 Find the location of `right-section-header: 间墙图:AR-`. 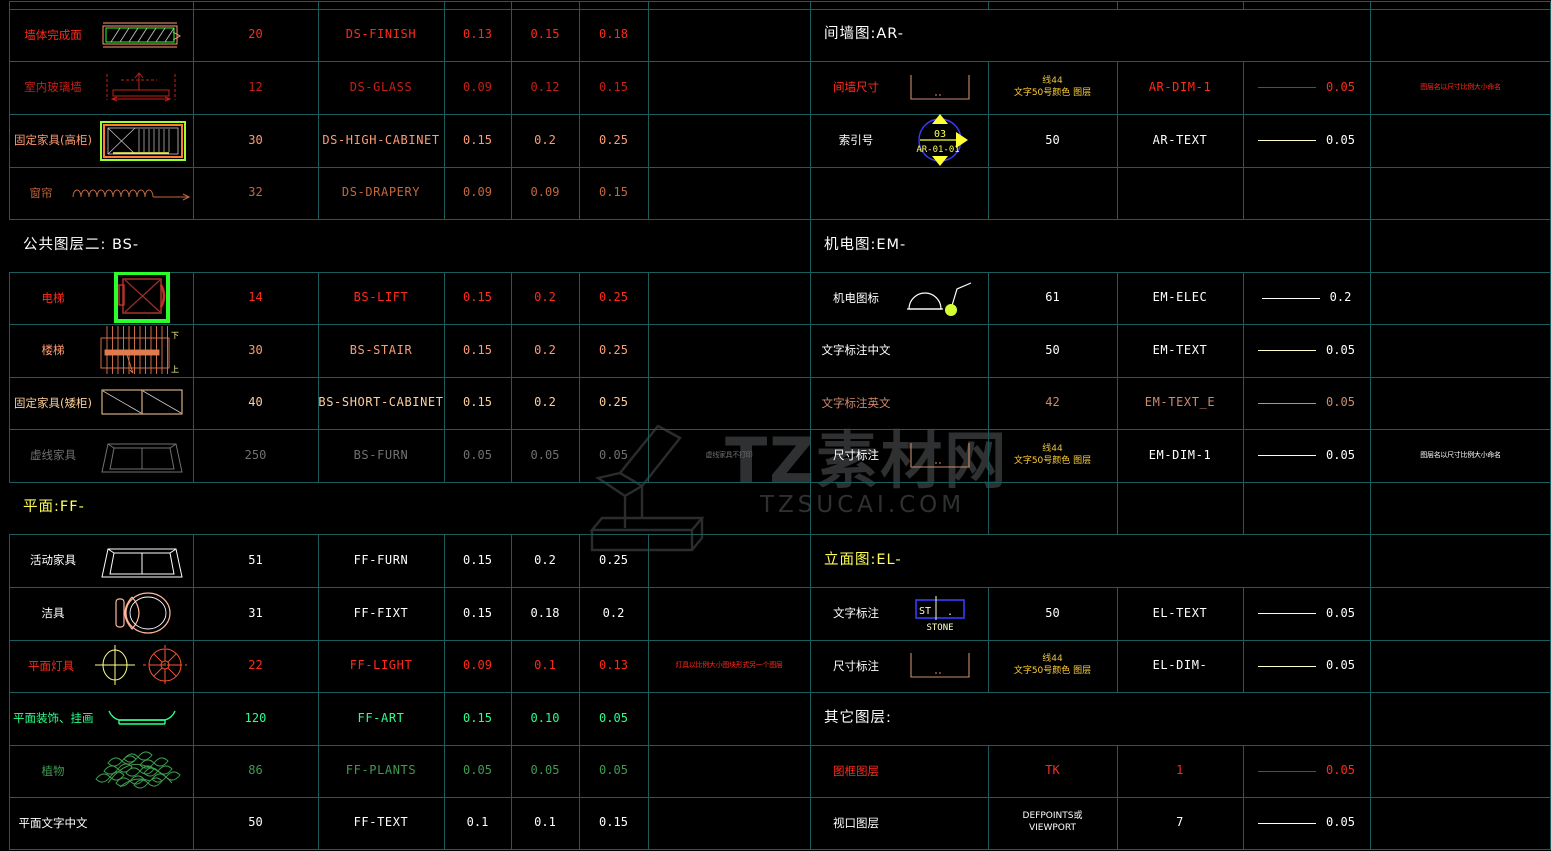

right-section-header: 间墙图:AR- is located at coordinates (1090, 35).